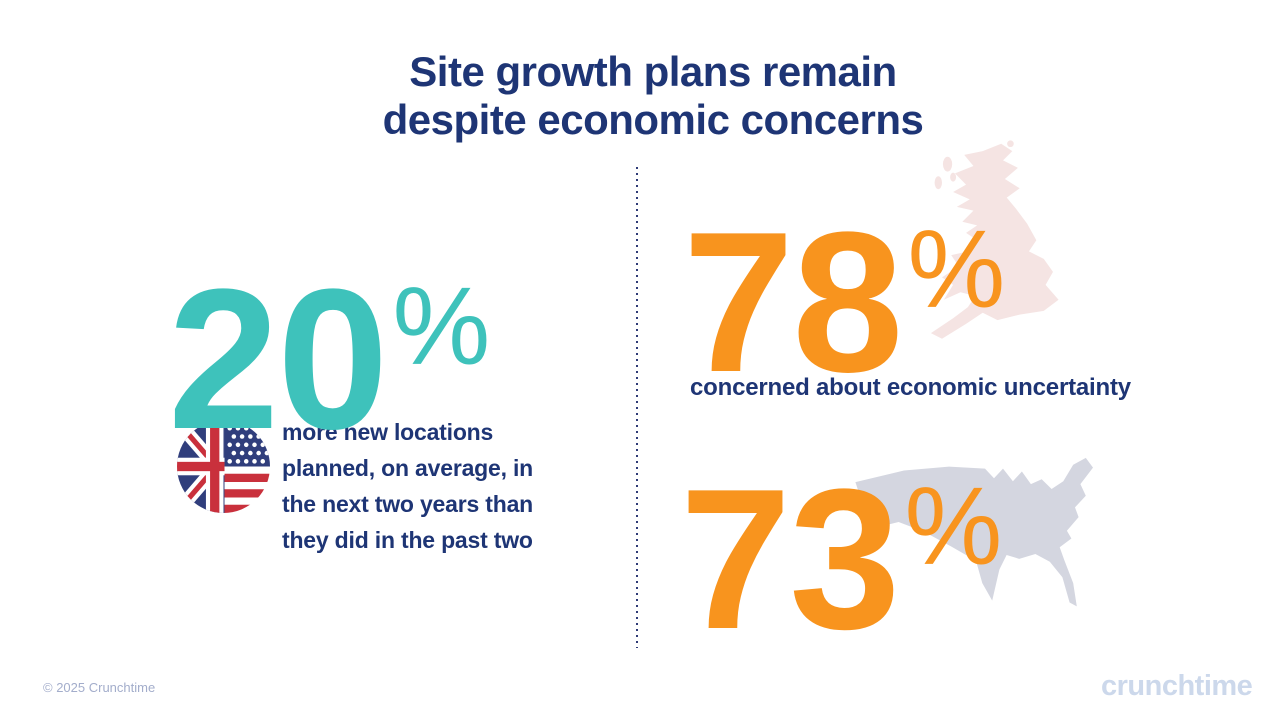  What do you see at coordinates (637, 407) in the screenshot?
I see `dotted-divider` at bounding box center [637, 407].